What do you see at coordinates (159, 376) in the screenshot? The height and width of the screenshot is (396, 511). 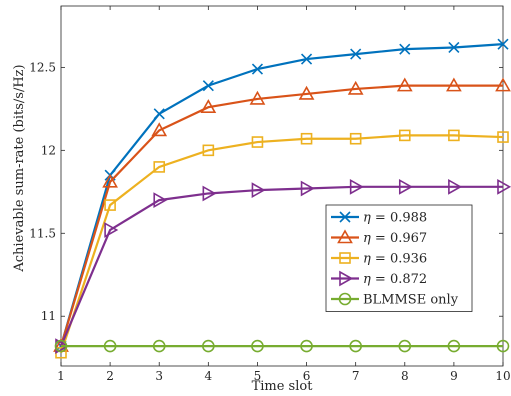 I see `x-tick-label: 3` at bounding box center [159, 376].